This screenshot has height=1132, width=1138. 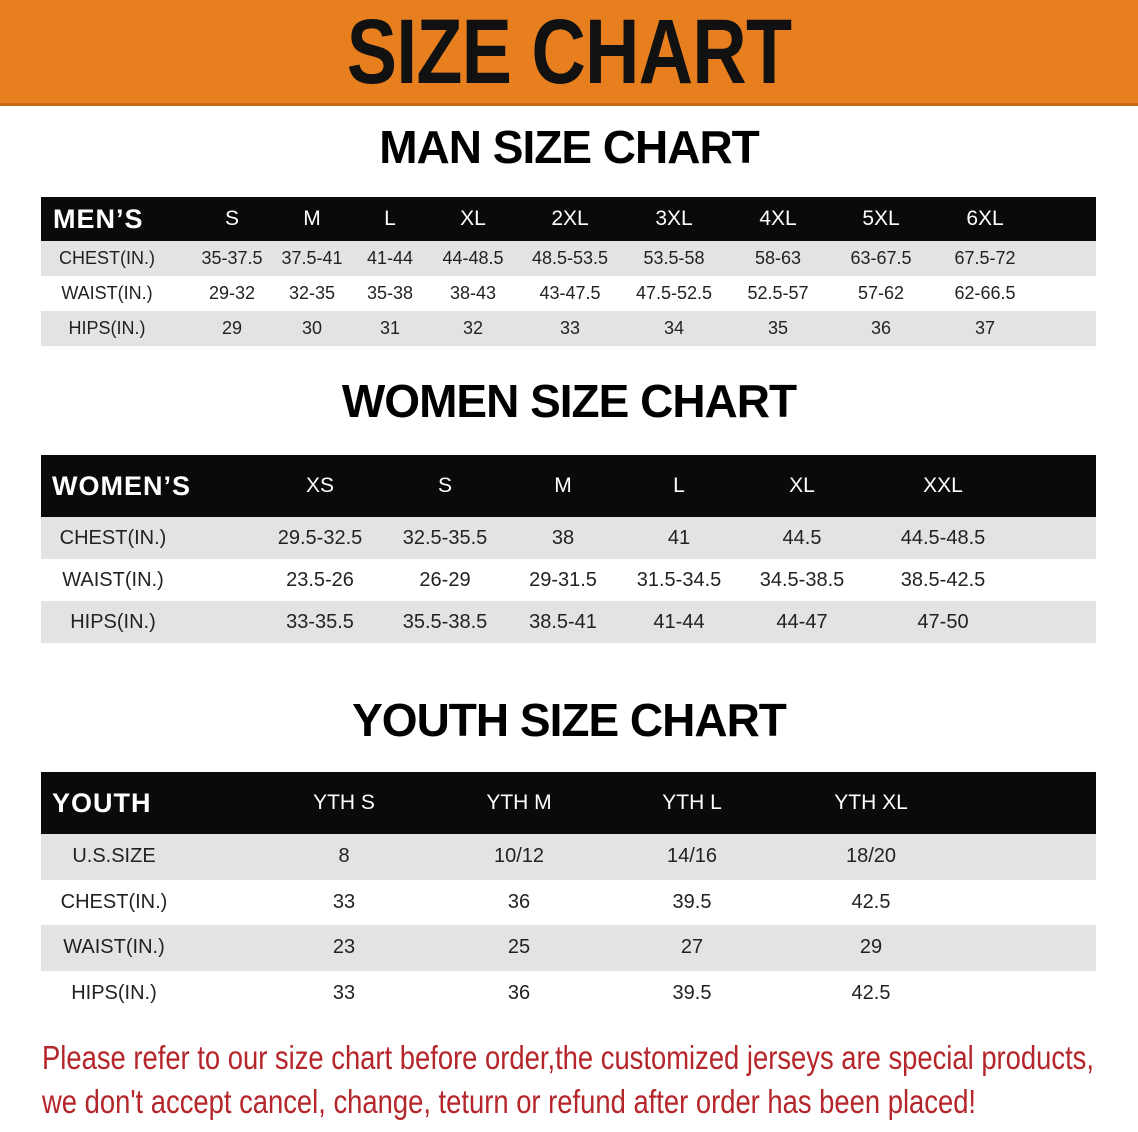 What do you see at coordinates (943, 621) in the screenshot?
I see `table-cell: 47-50` at bounding box center [943, 621].